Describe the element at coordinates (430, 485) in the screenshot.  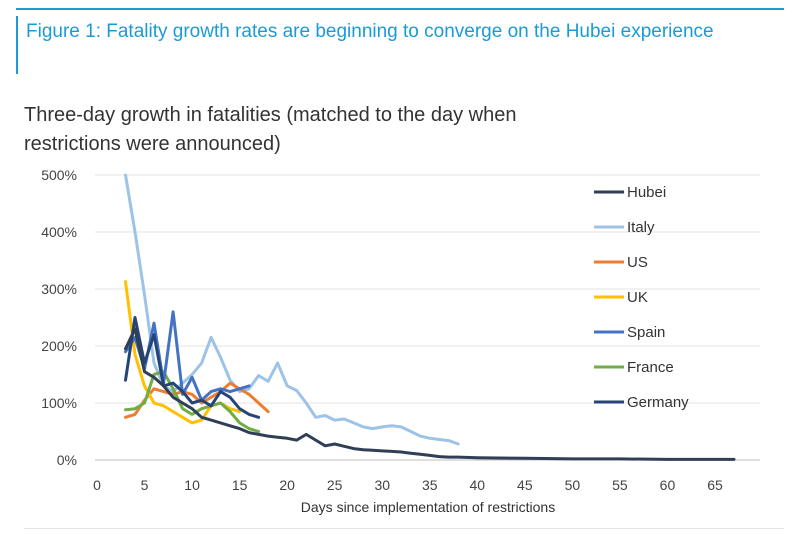
I see `x-tick-label: 35` at that location.